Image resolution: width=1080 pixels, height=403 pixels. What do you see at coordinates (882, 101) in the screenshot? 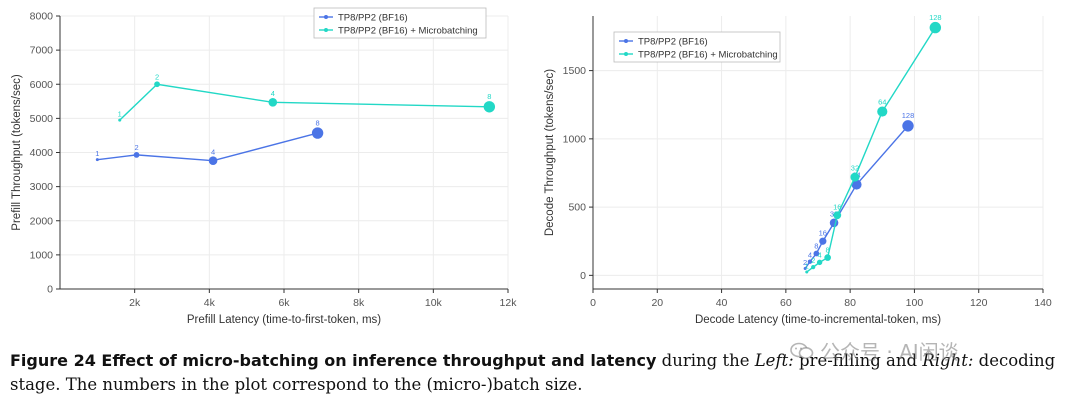
I see `data-label: 64` at bounding box center [882, 101].